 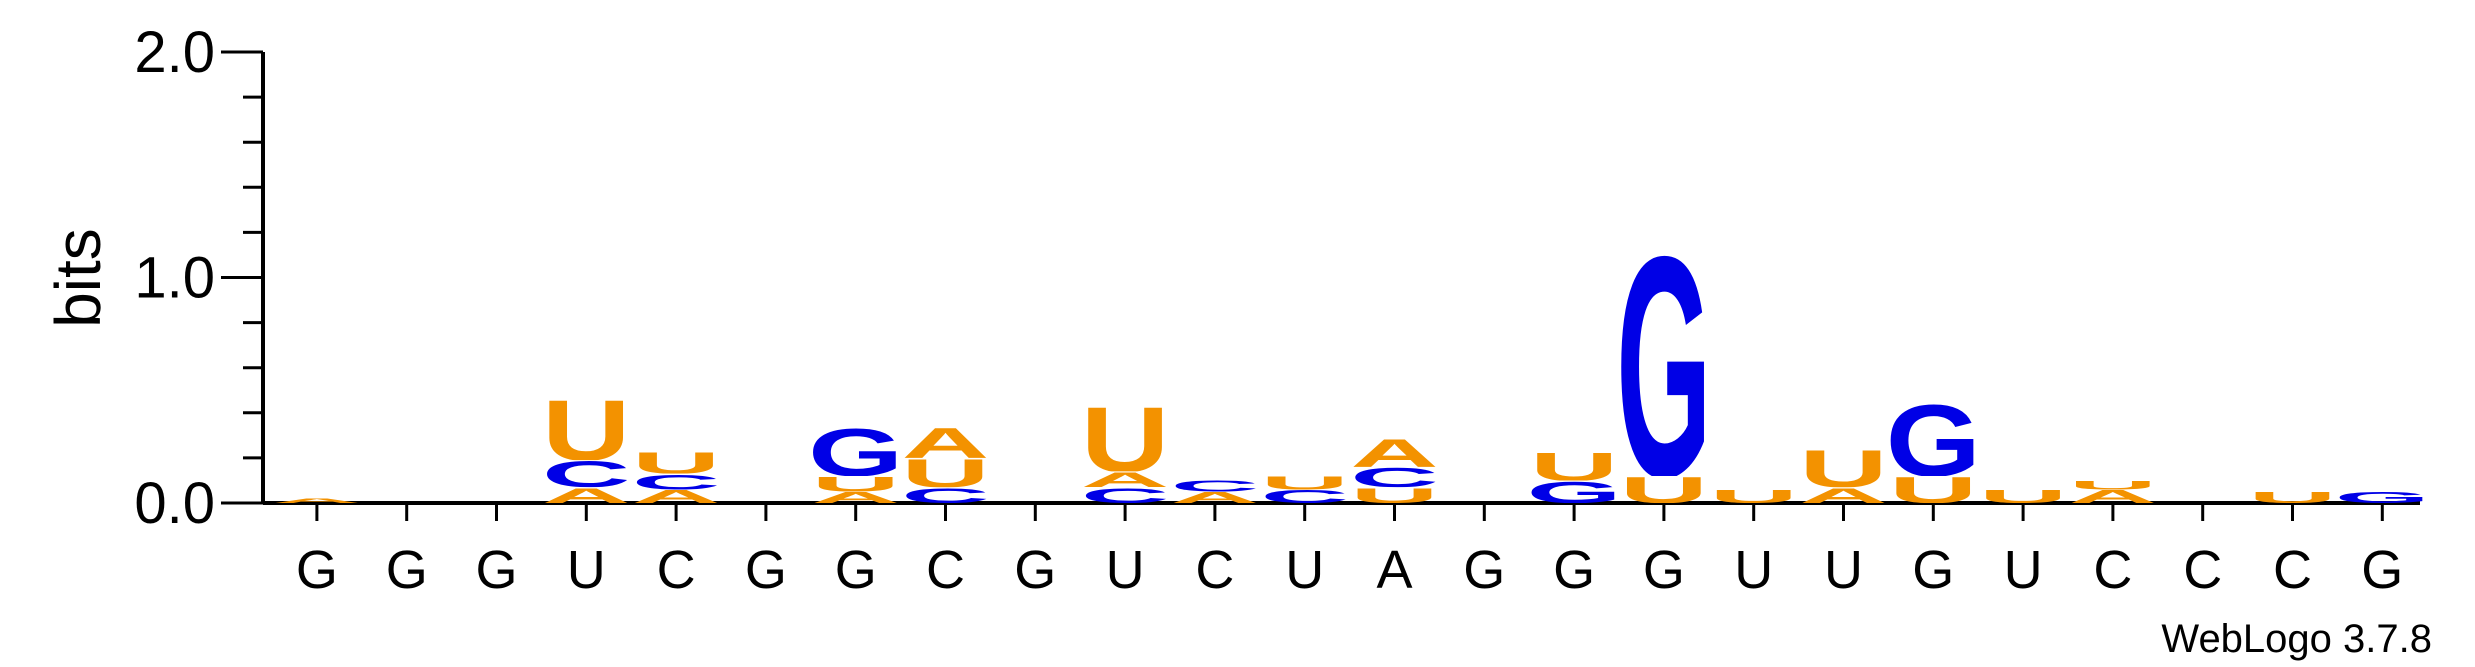 I want to click on y-tick-label: 1.0, so click(x=174, y=278).